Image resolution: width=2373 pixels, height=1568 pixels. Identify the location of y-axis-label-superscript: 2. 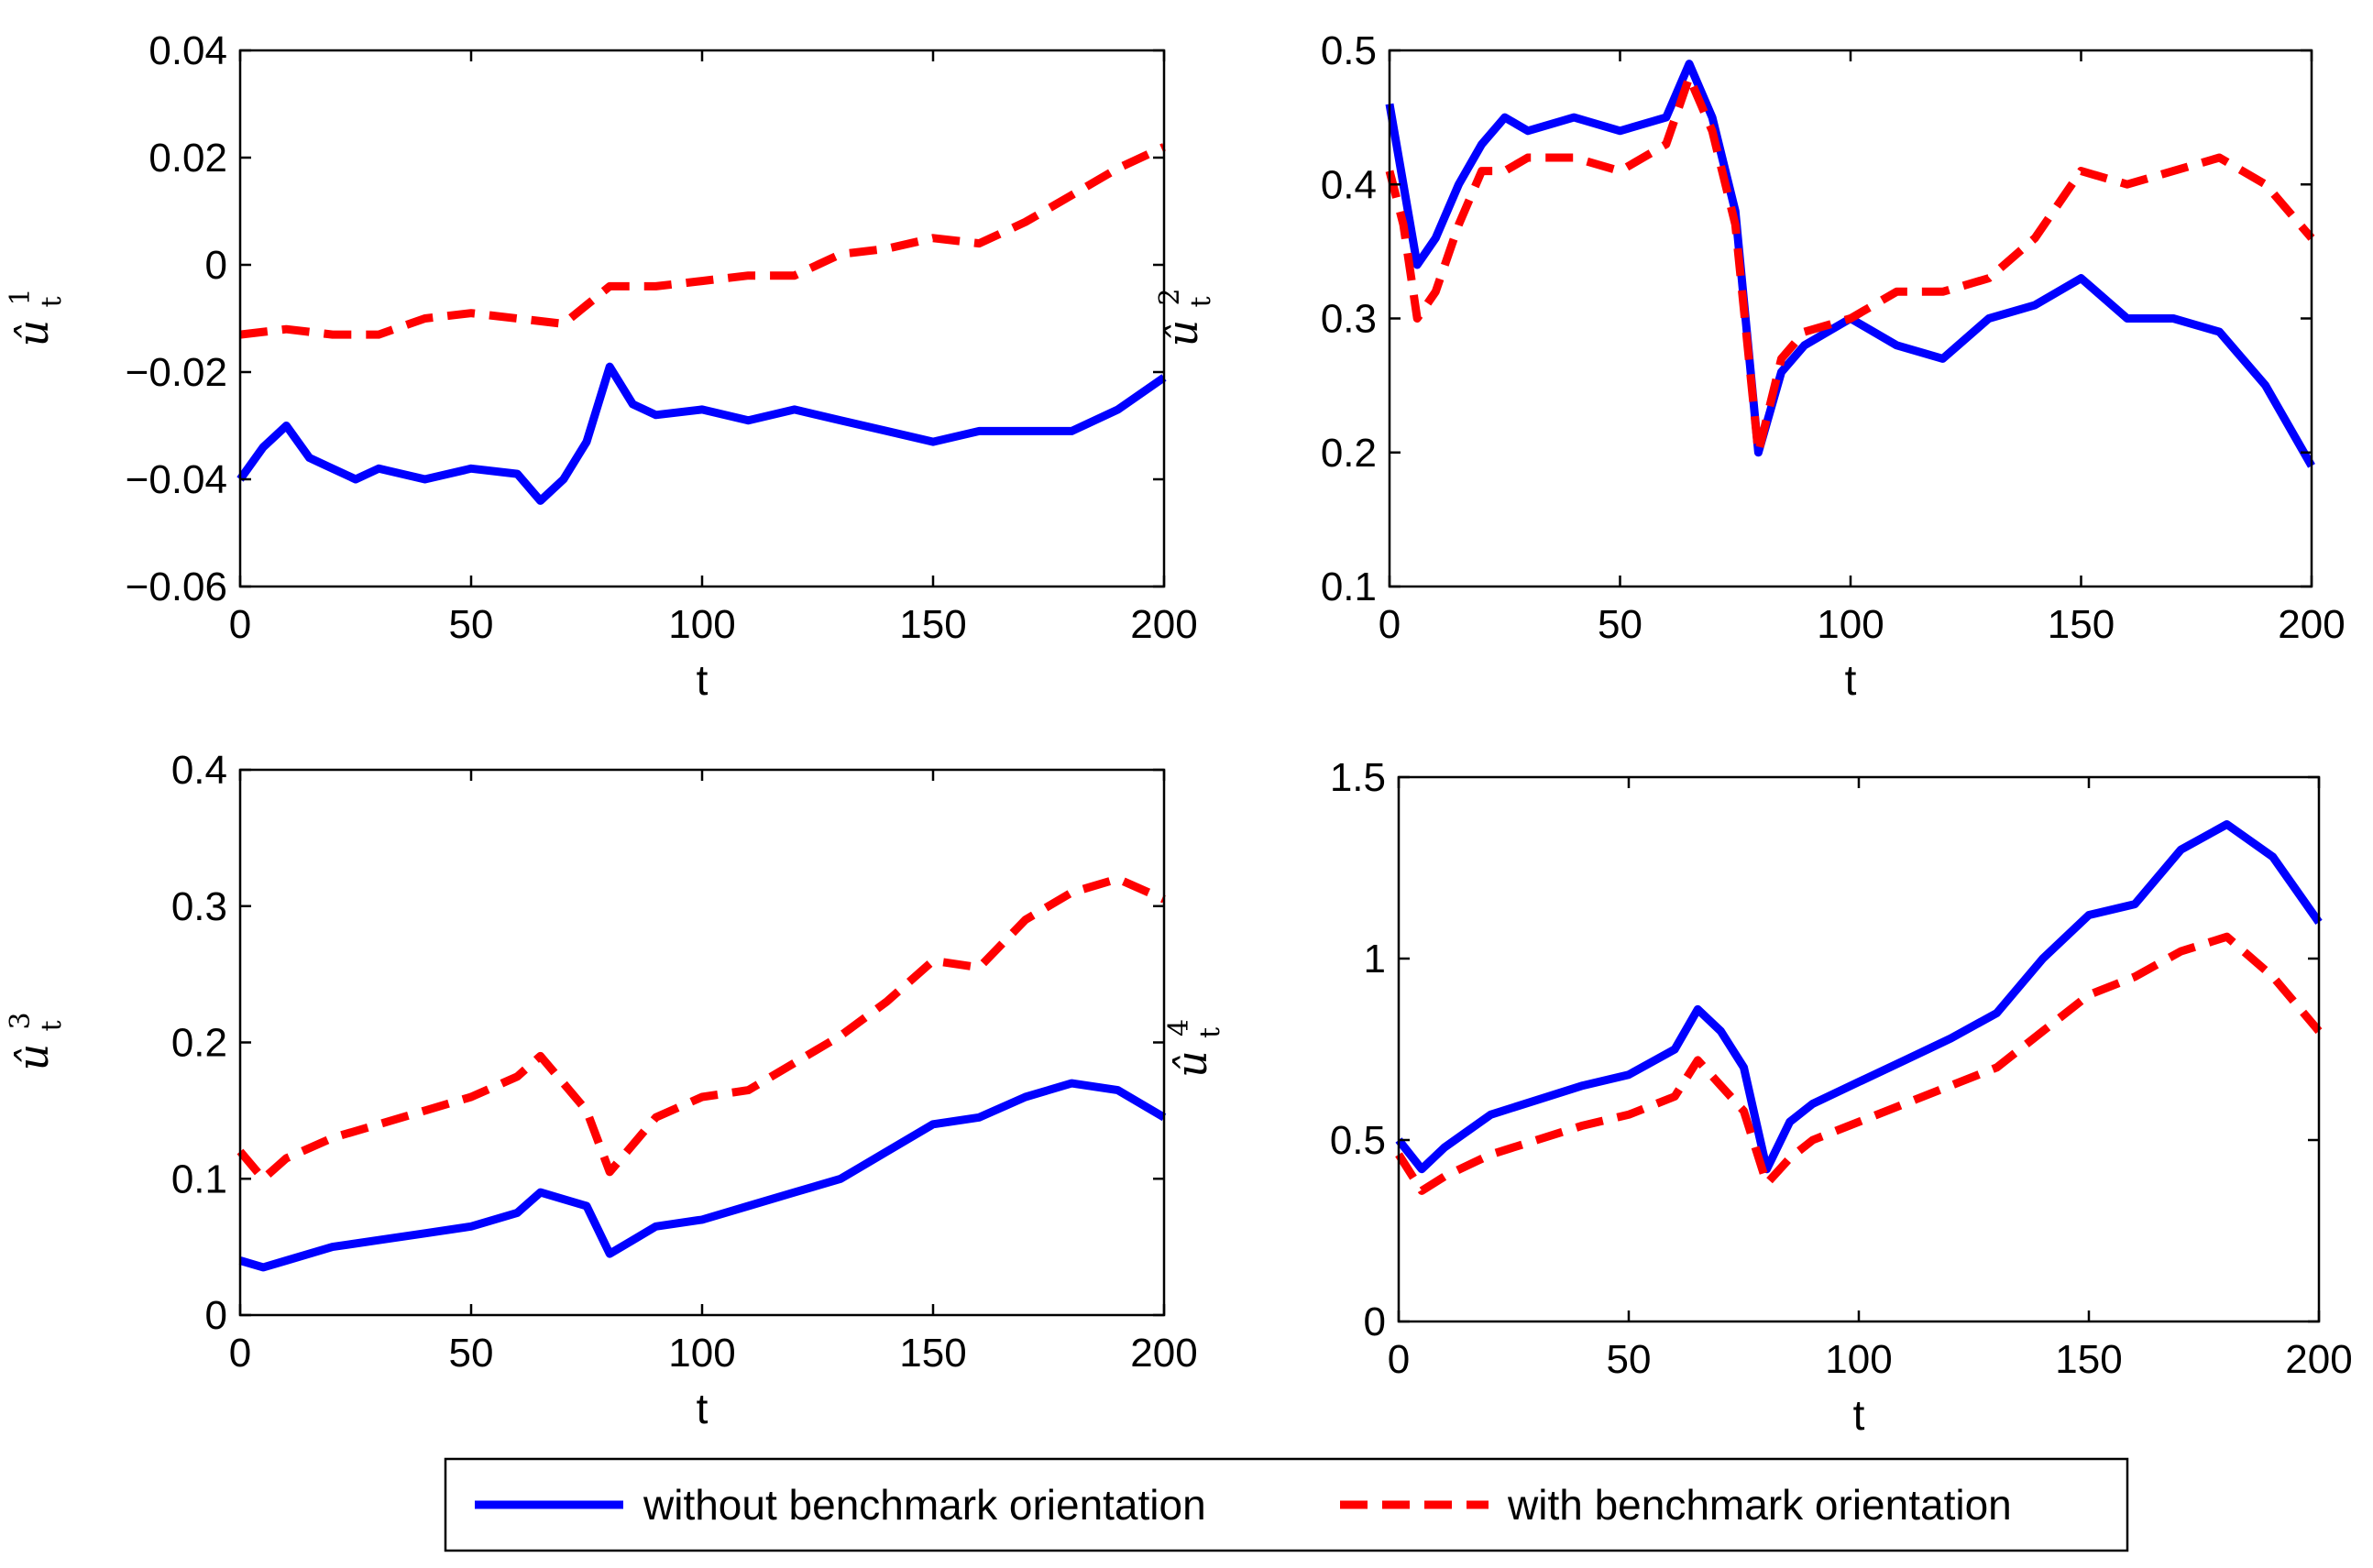
(1170, 296).